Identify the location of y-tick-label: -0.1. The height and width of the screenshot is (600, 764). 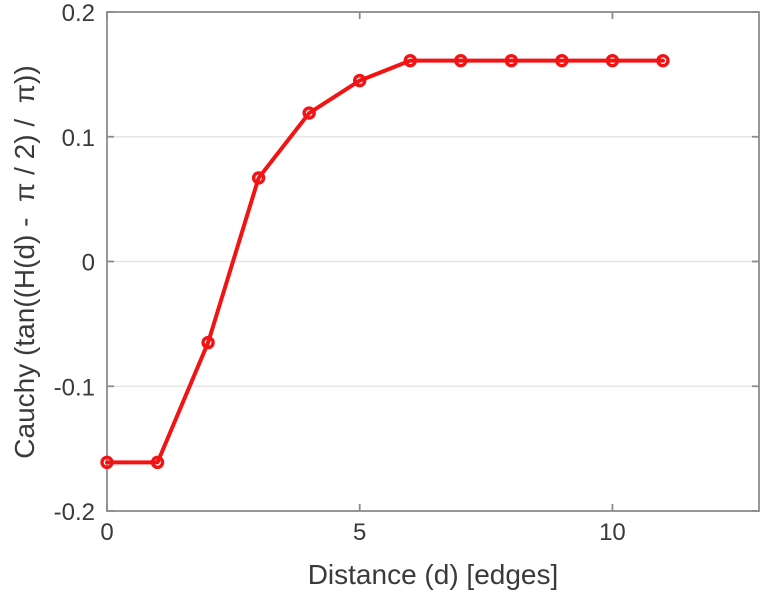
(74, 387).